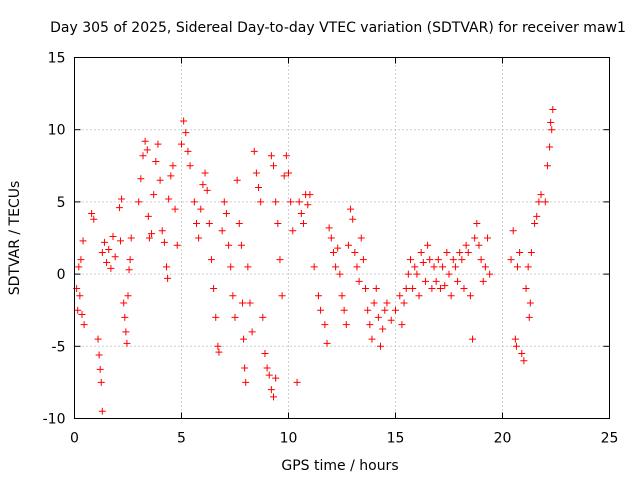 The width and height of the screenshot is (640, 480). What do you see at coordinates (57, 131) in the screenshot?
I see `y-tick-label: 10` at bounding box center [57, 131].